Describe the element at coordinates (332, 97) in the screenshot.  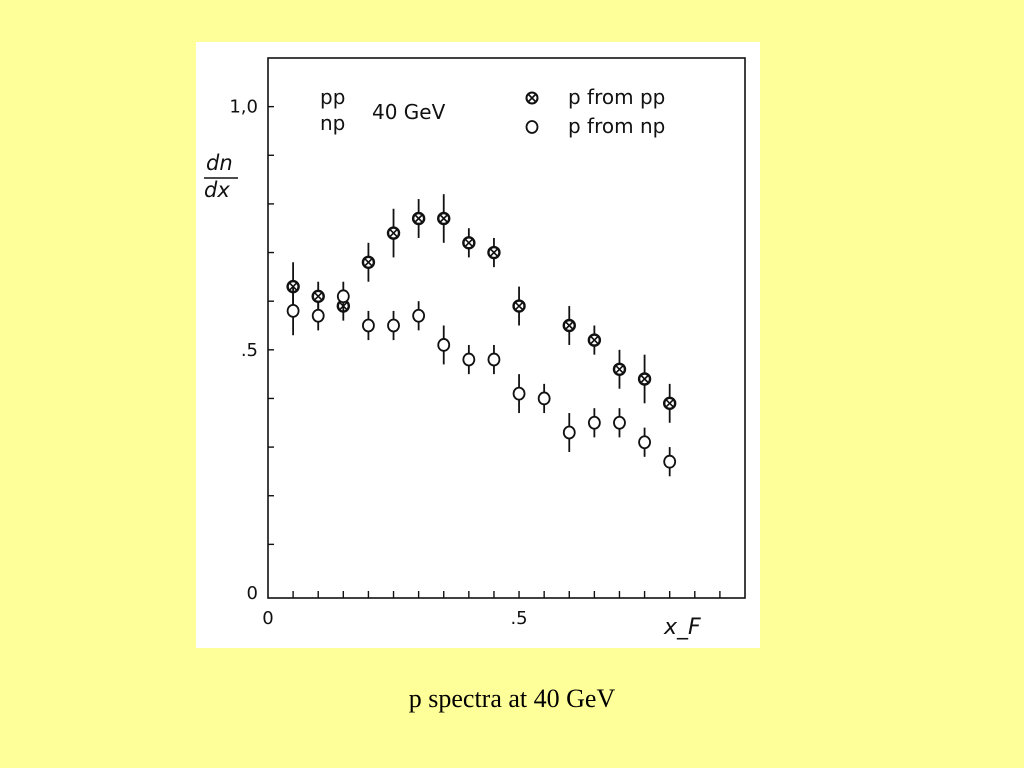
I see `annotation-pp: pp` at that location.